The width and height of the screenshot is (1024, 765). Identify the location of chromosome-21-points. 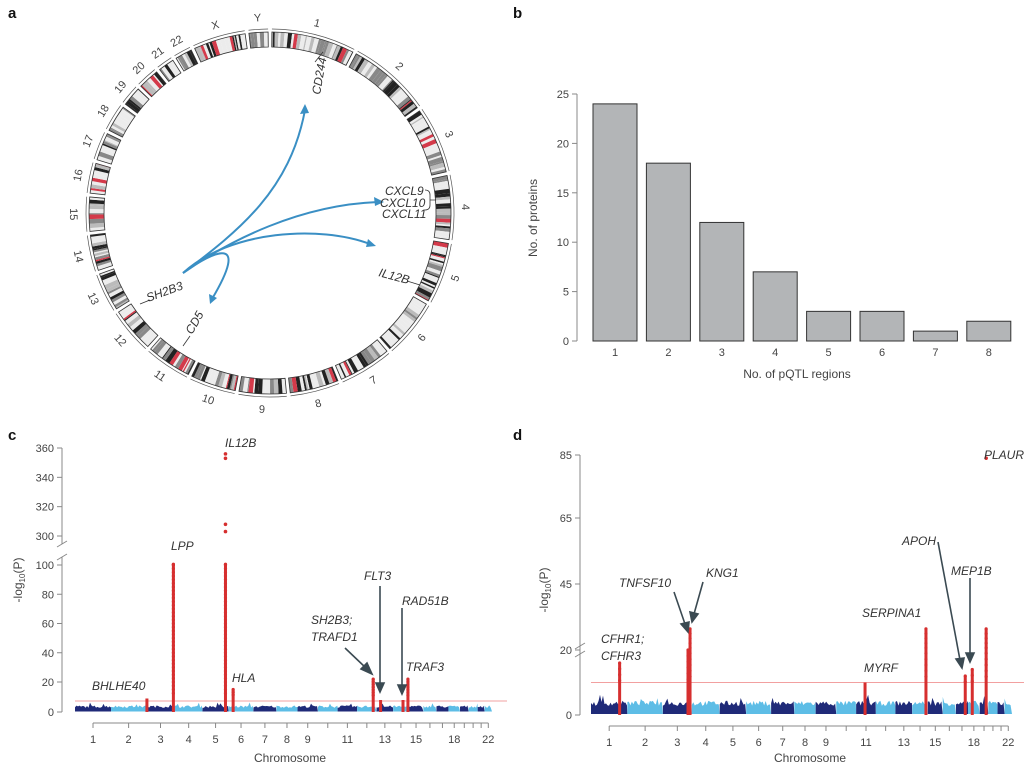
(1001, 708).